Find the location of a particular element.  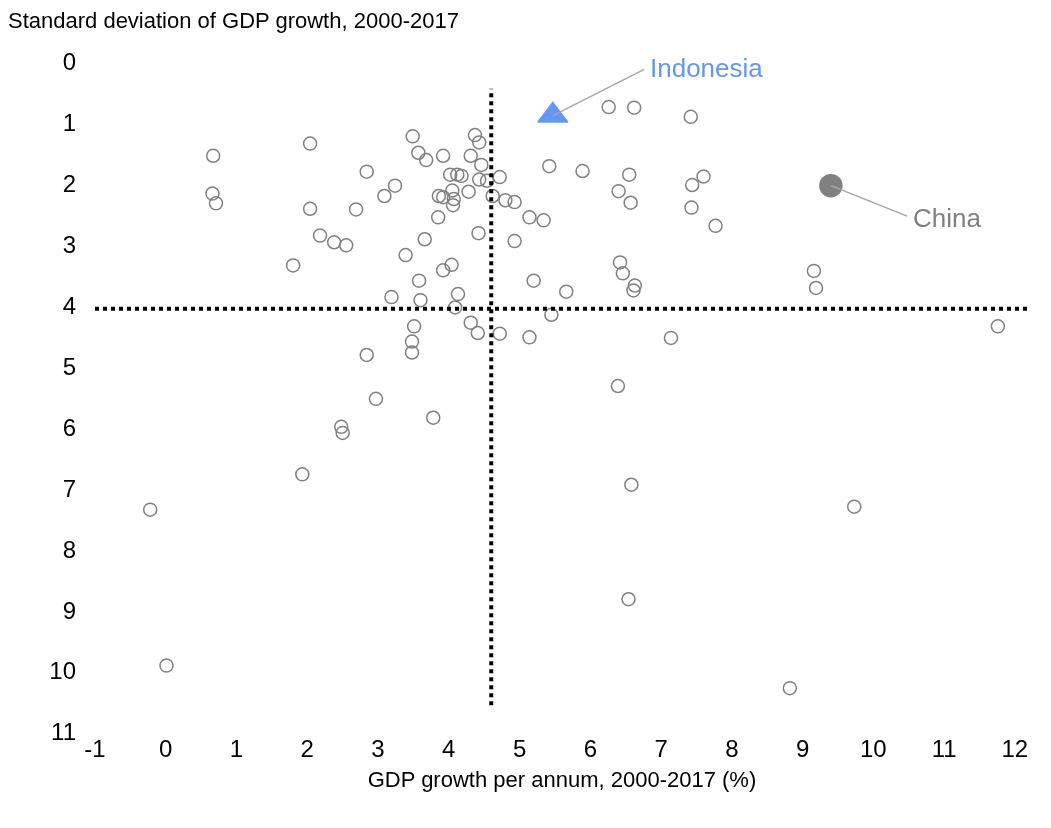

y-tick-label: 9 is located at coordinates (69, 610).